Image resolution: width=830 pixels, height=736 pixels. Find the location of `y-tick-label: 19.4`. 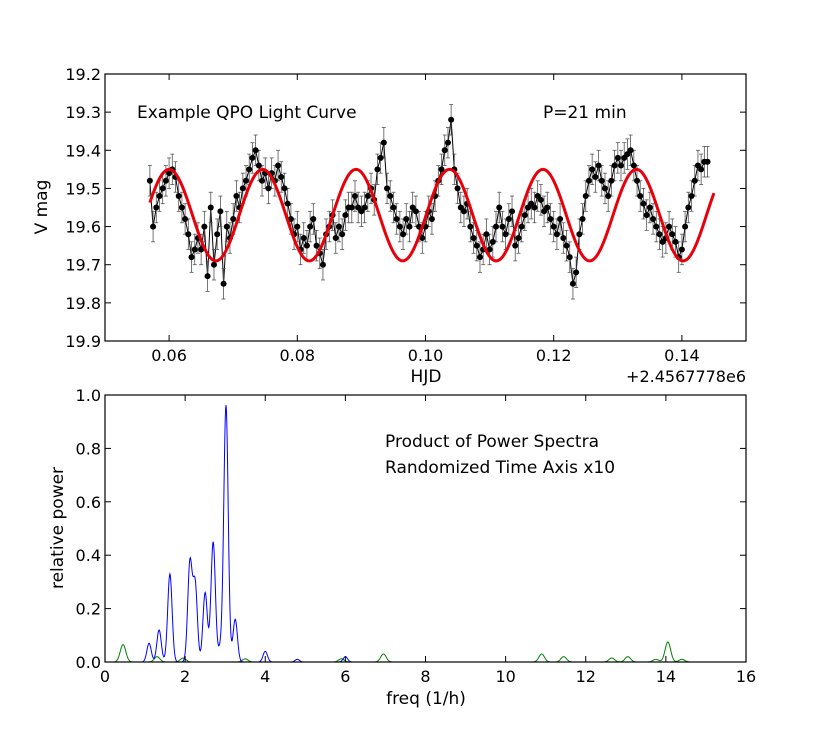

y-tick-label: 19.4 is located at coordinates (83, 150).